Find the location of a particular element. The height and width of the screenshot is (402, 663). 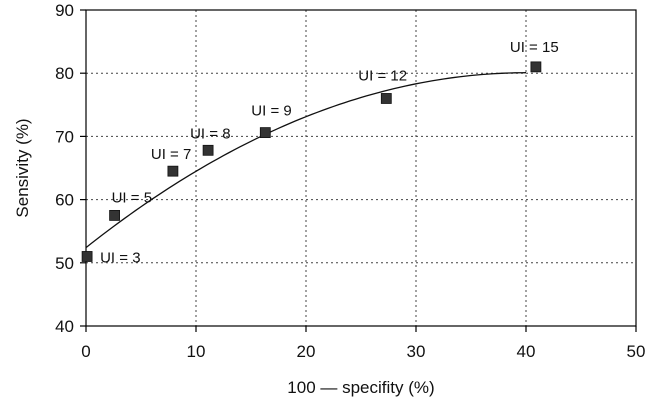

y-tick-label: 50 is located at coordinates (64, 263).